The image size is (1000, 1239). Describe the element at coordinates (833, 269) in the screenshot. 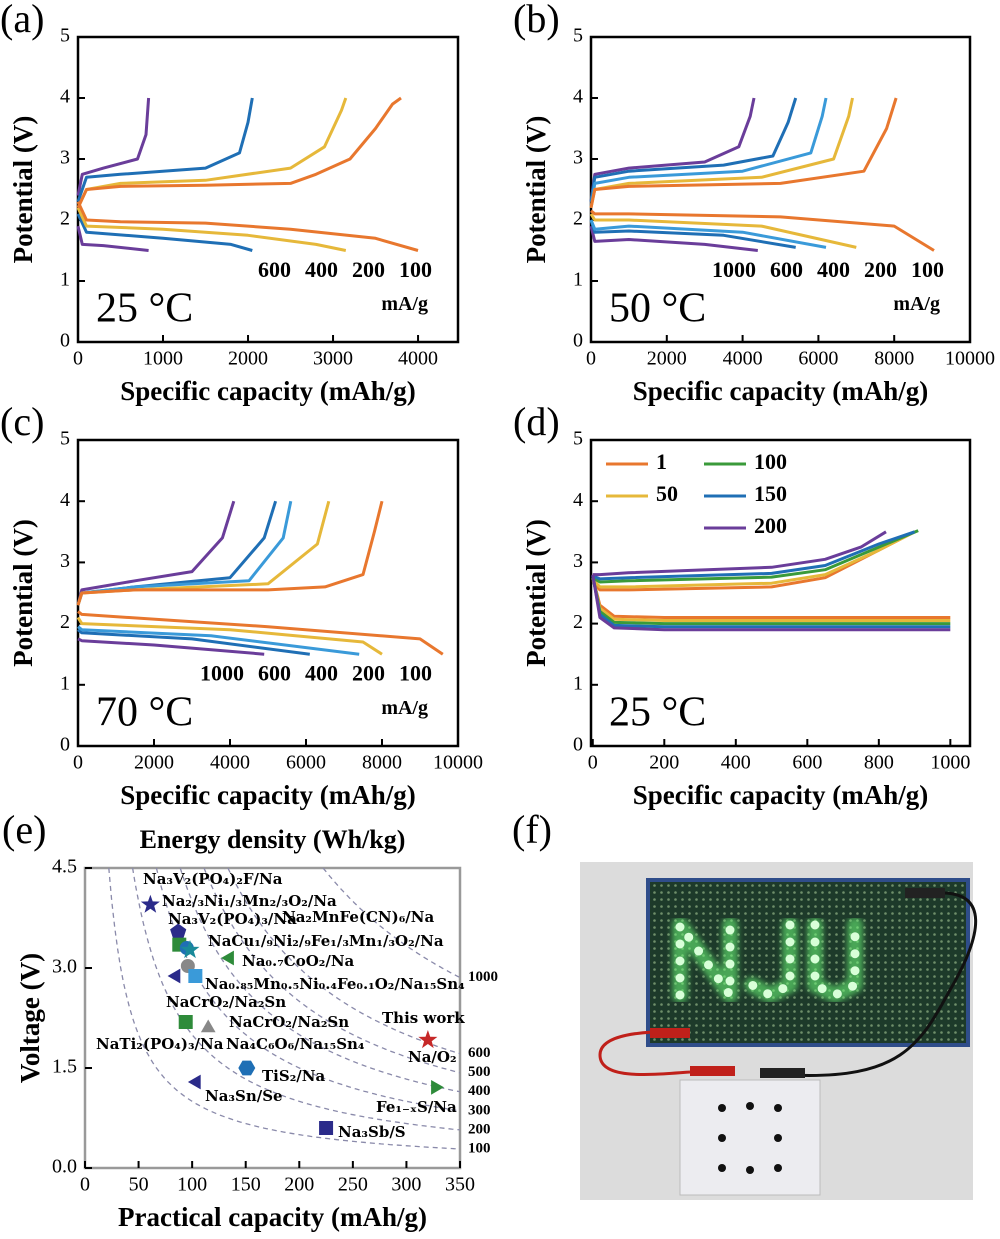

I see `legend-label: 400` at that location.